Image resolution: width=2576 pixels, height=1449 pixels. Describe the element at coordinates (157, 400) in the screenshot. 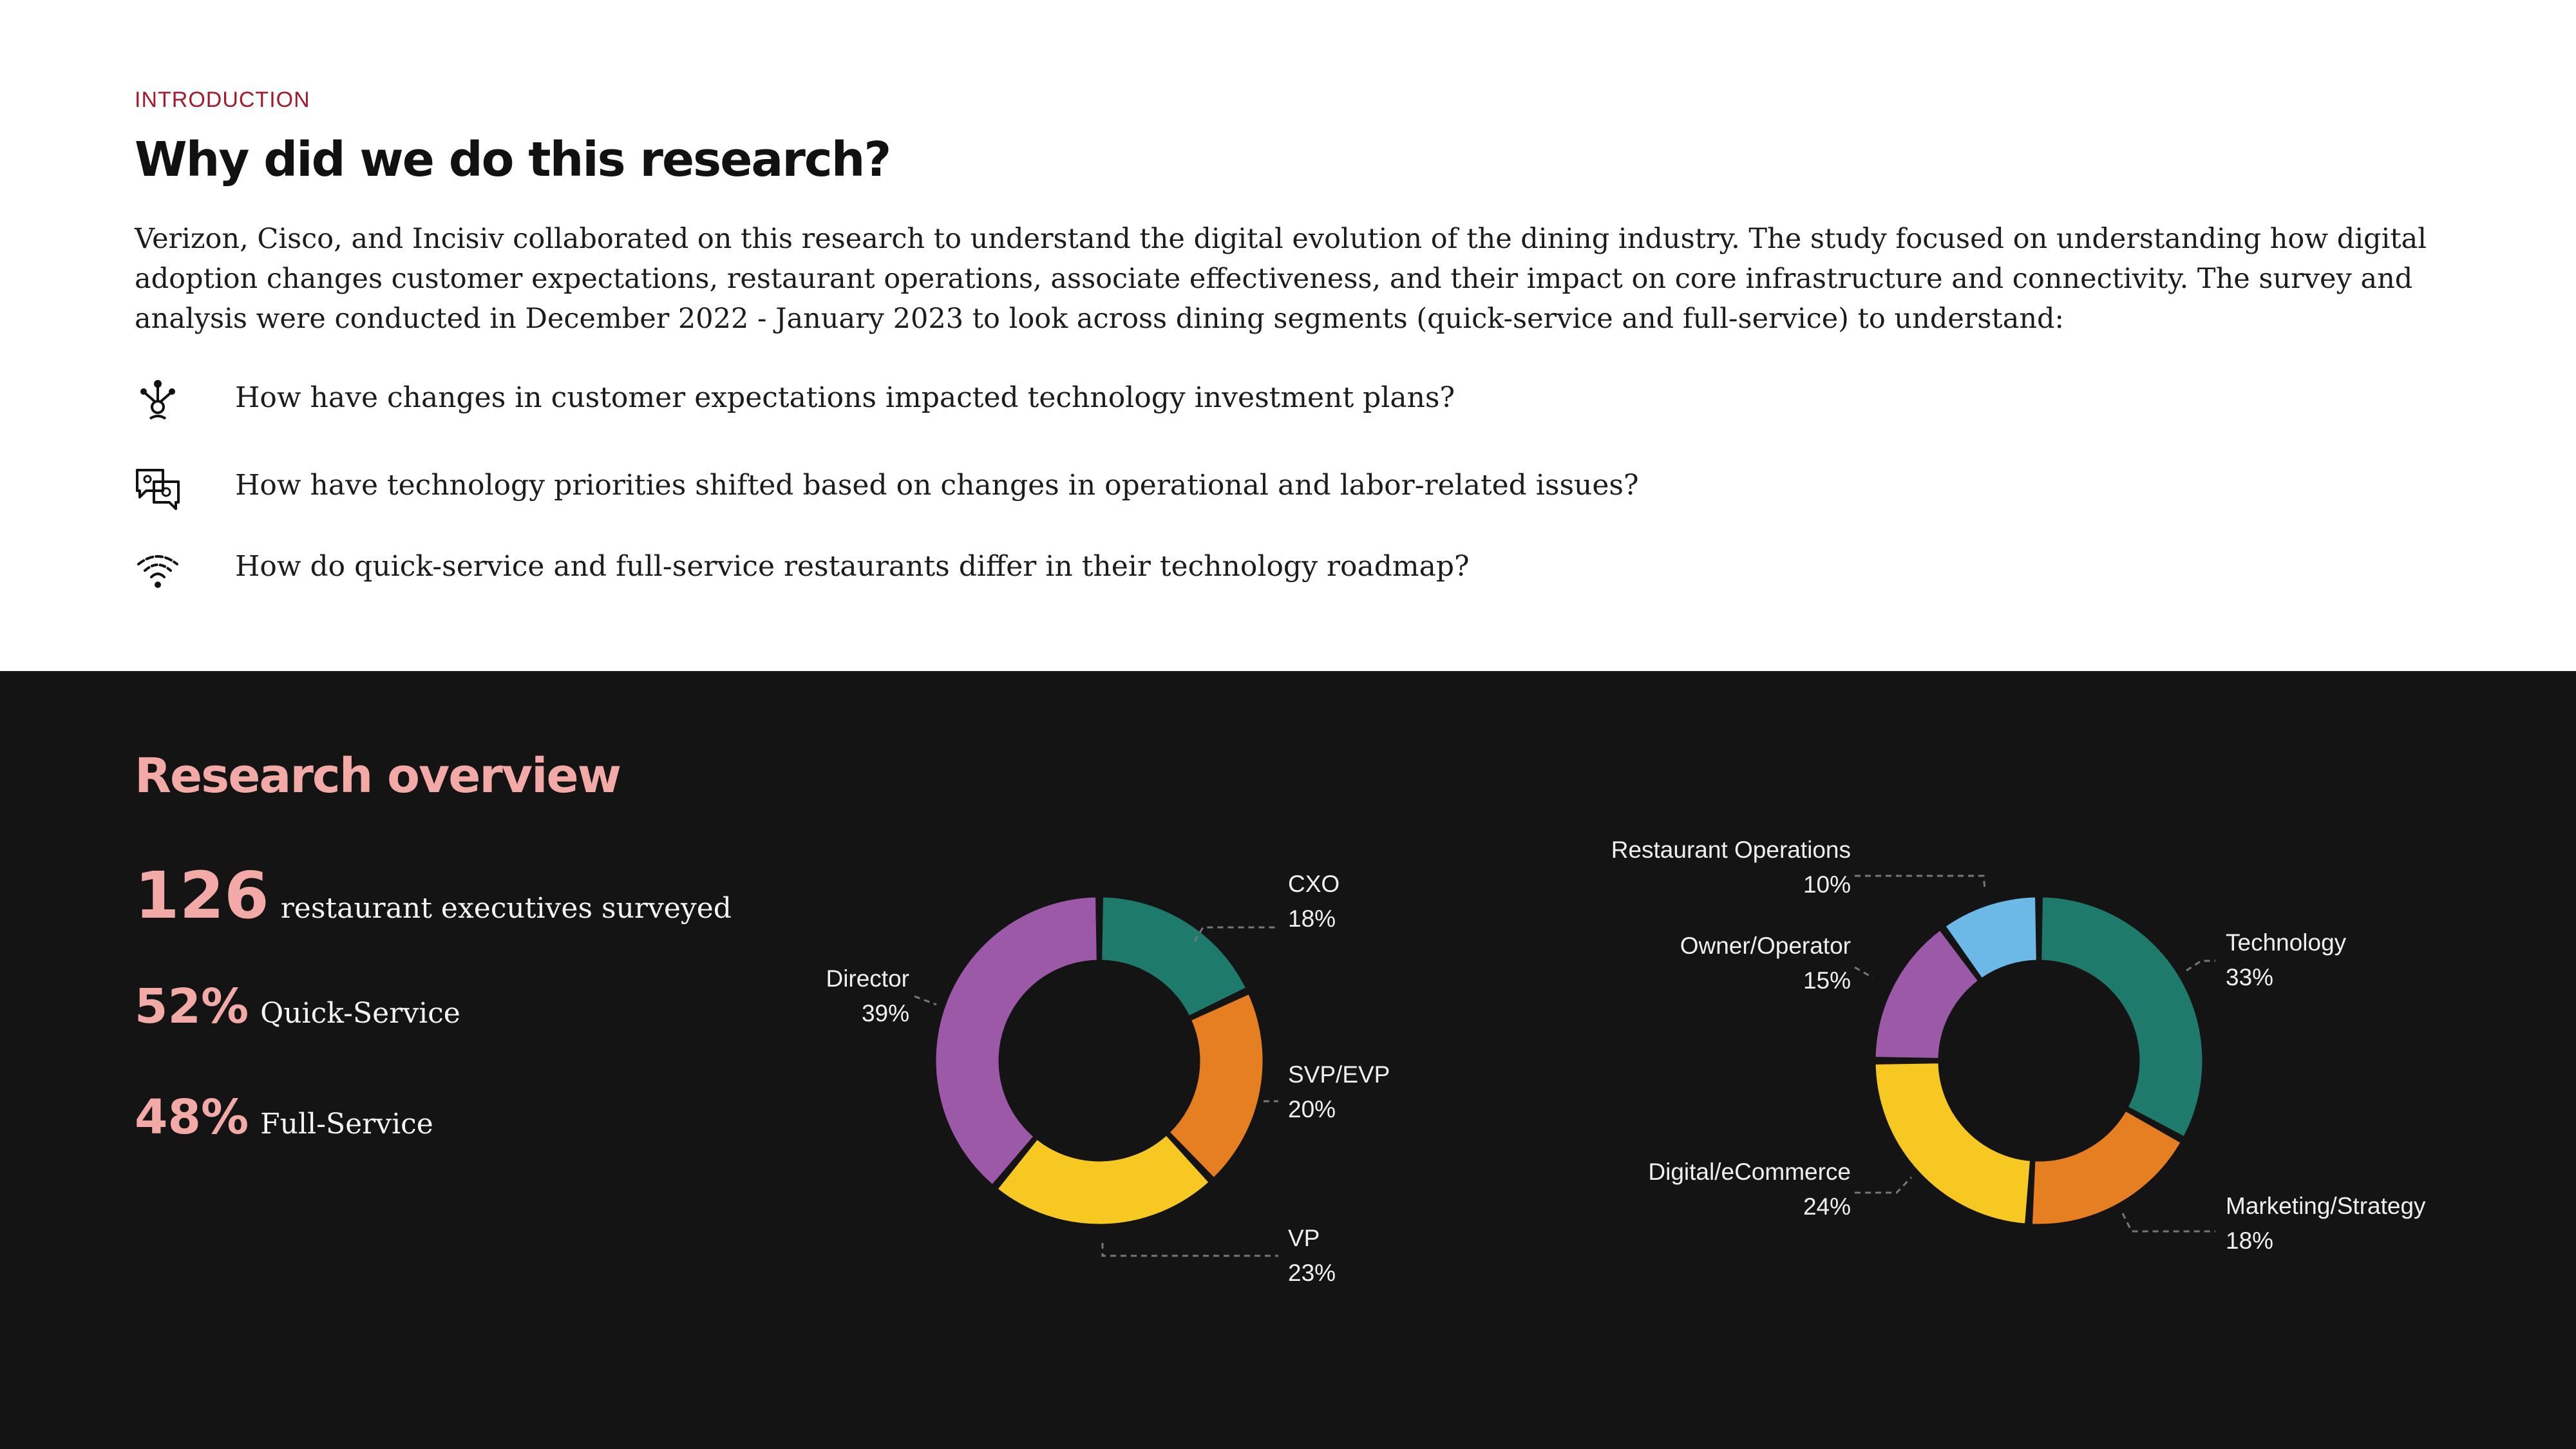

I see `network-node-icon` at that location.